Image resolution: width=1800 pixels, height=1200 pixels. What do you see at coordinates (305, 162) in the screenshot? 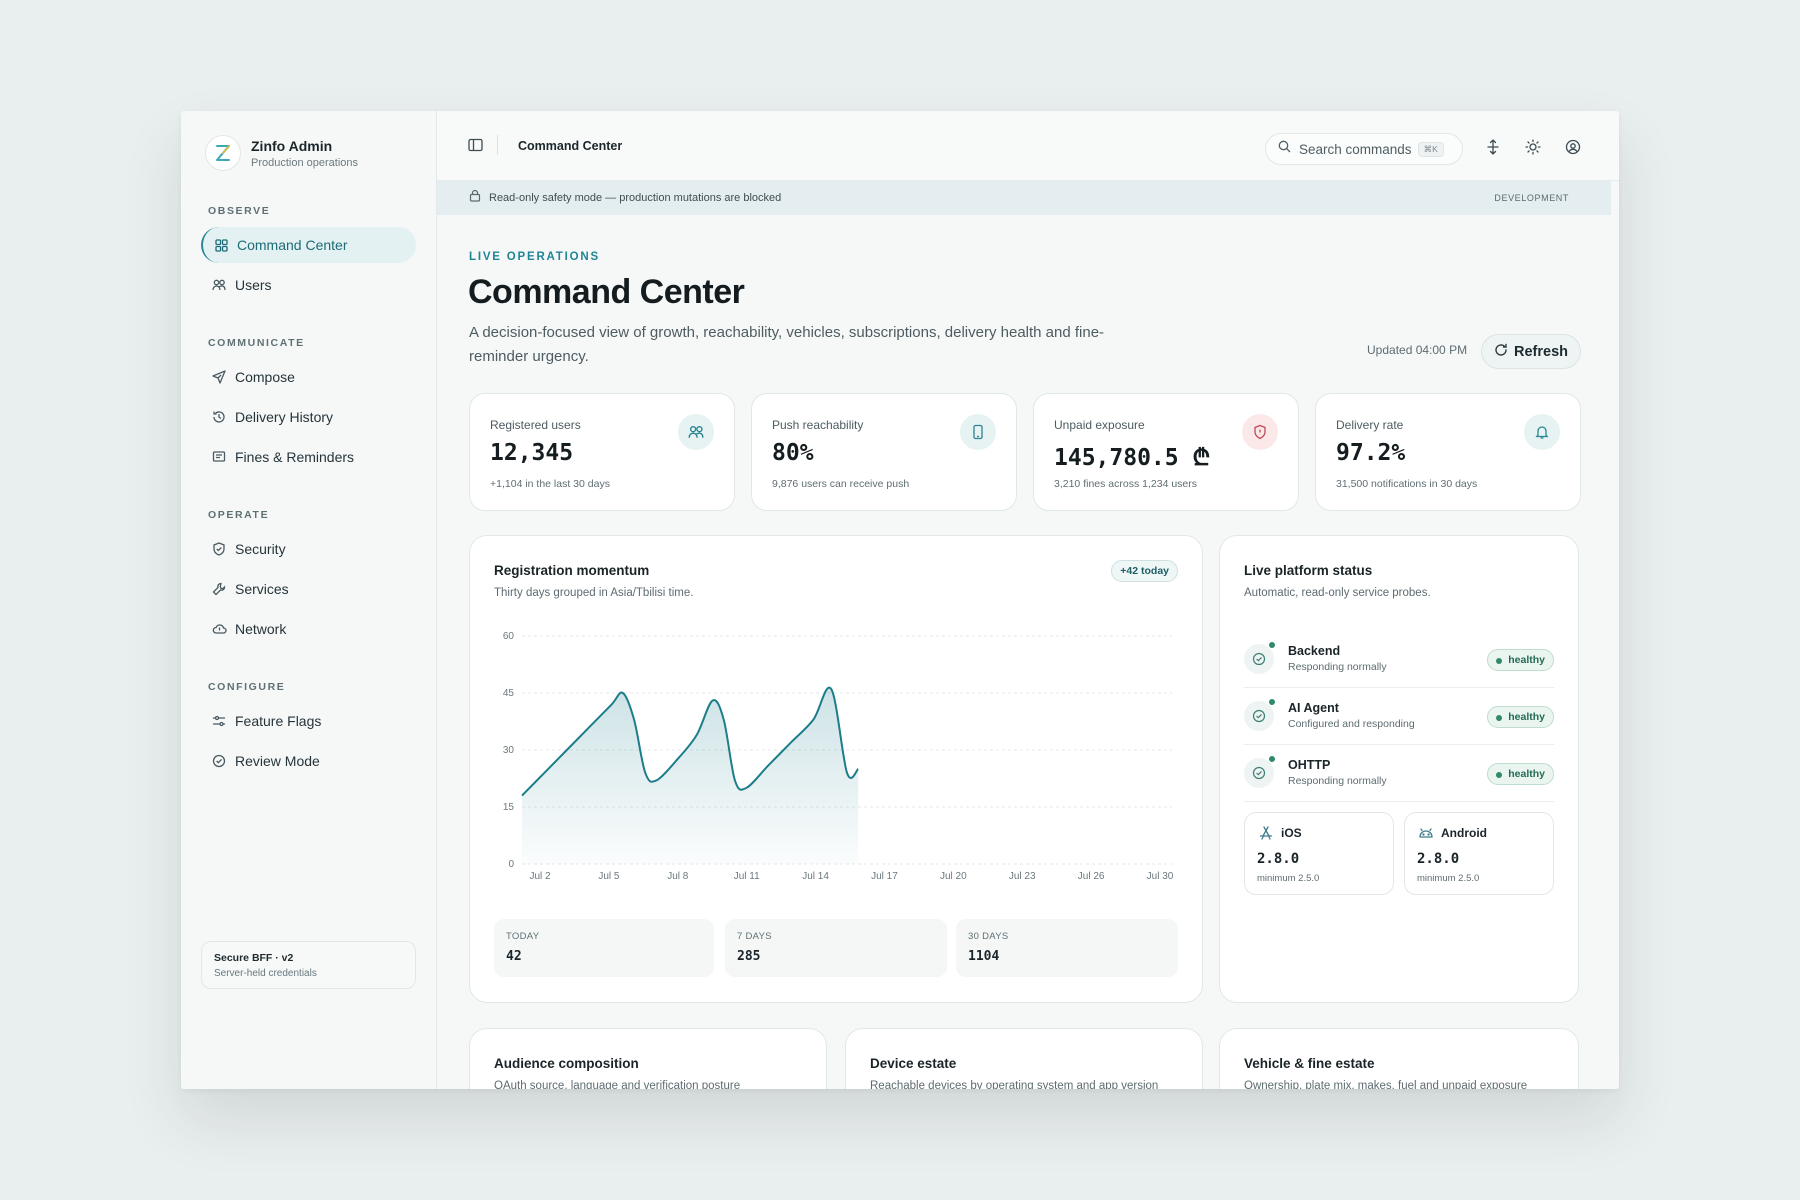
I see `brand-subtitle: Production operations` at bounding box center [305, 162].